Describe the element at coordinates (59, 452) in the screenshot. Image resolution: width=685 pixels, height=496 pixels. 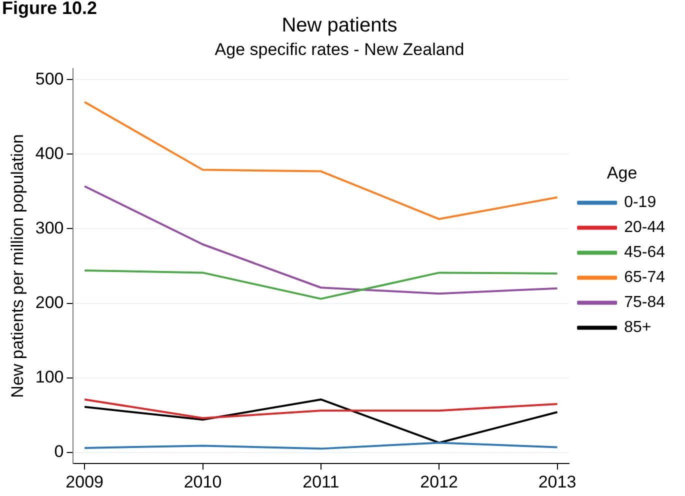
I see `y-tick-label: 0` at that location.